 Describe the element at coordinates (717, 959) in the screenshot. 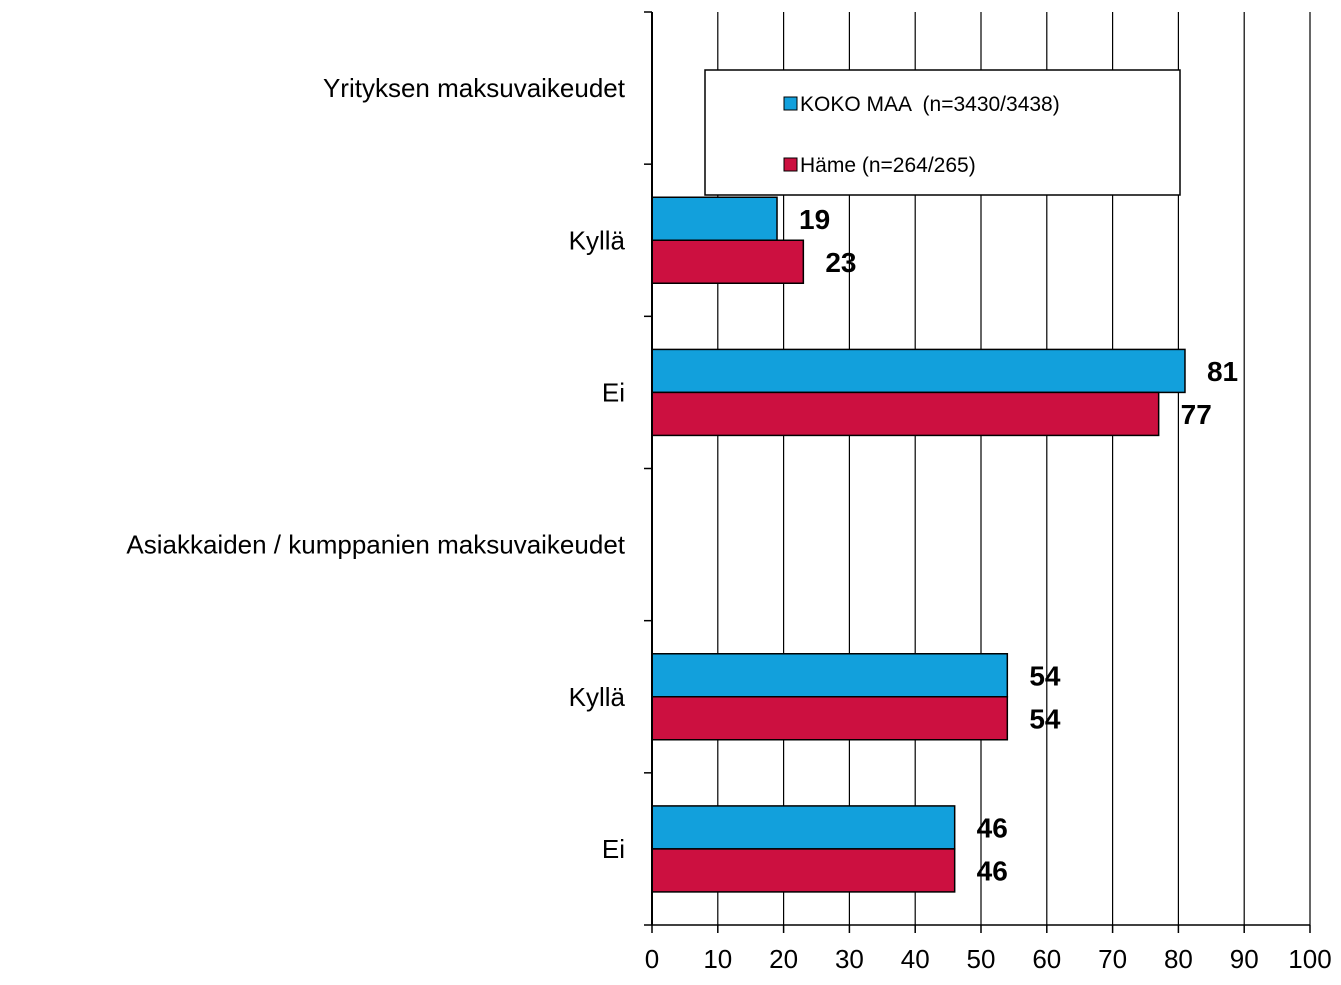

I see `x-tick-label-10: 10` at that location.